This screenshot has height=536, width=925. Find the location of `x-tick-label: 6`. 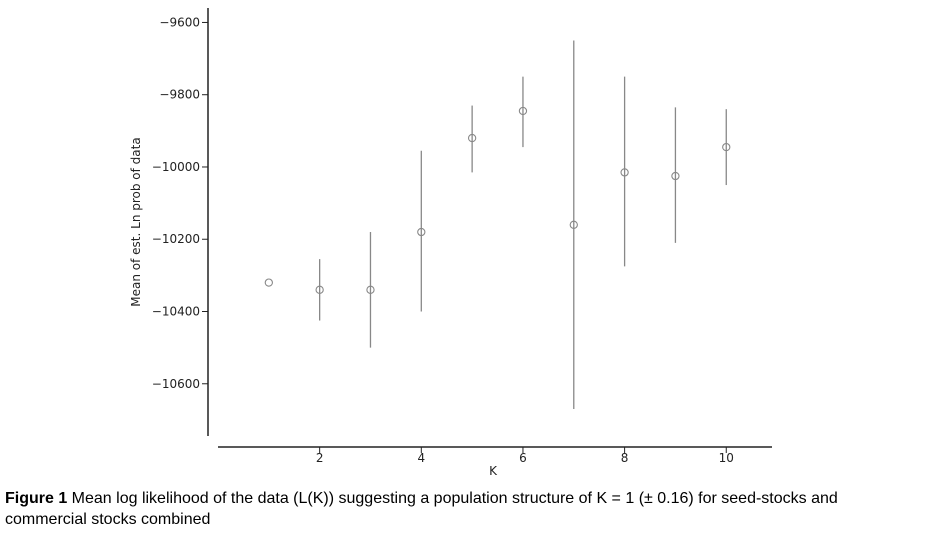

x-tick-label: 6 is located at coordinates (523, 458).